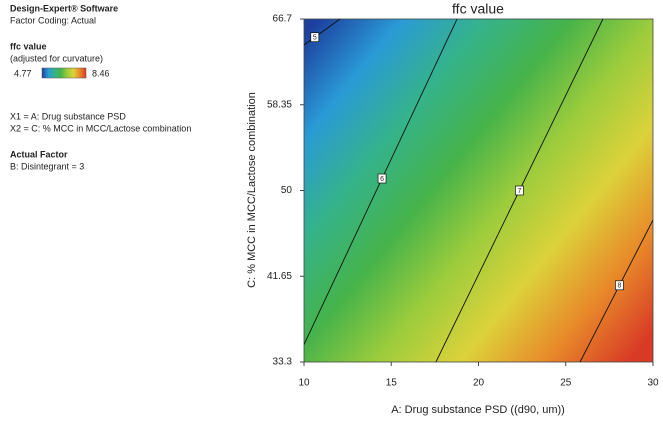 The height and width of the screenshot is (422, 663). What do you see at coordinates (64, 73) in the screenshot?
I see `color-bar` at bounding box center [64, 73].